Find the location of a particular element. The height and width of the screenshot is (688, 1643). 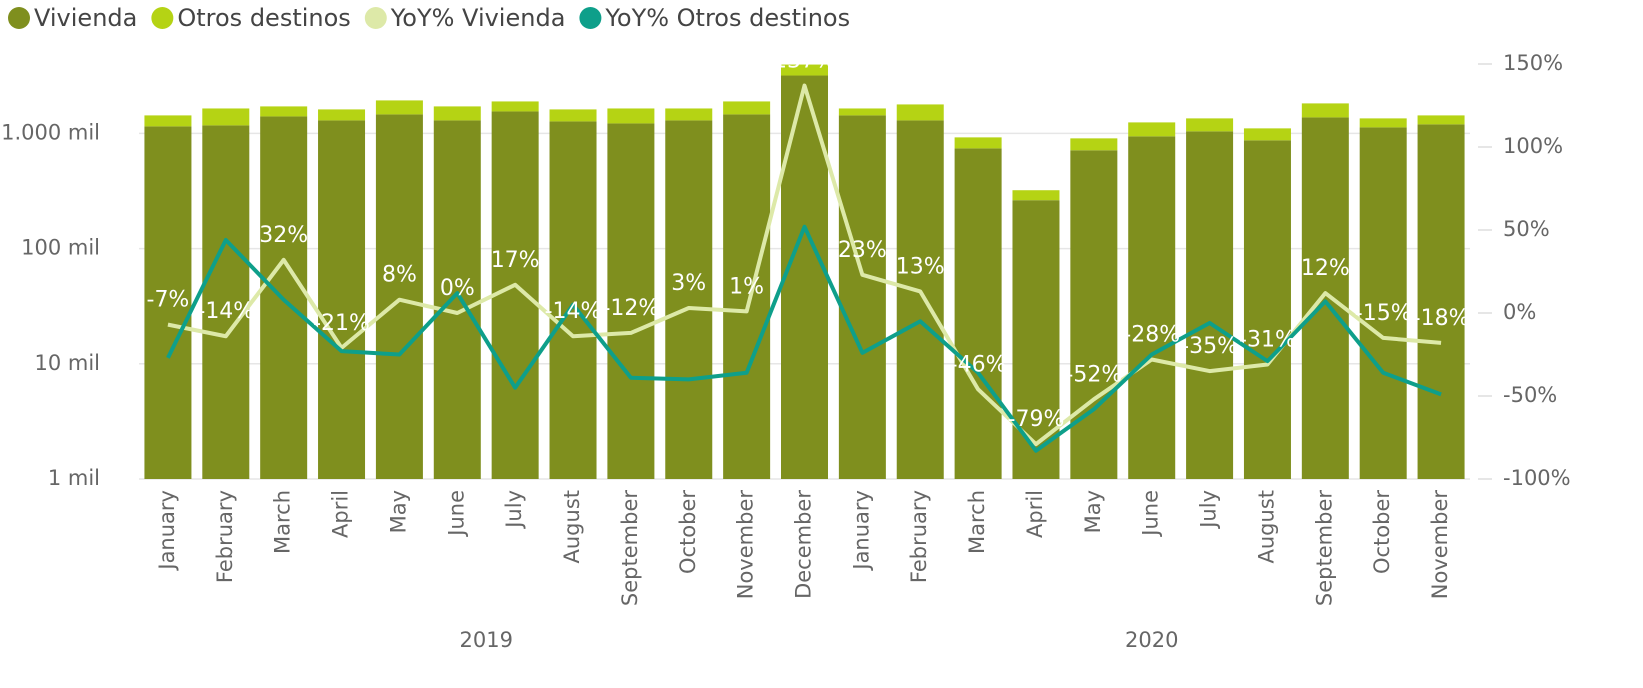

x-group-label: 2019 is located at coordinates (485, 640).